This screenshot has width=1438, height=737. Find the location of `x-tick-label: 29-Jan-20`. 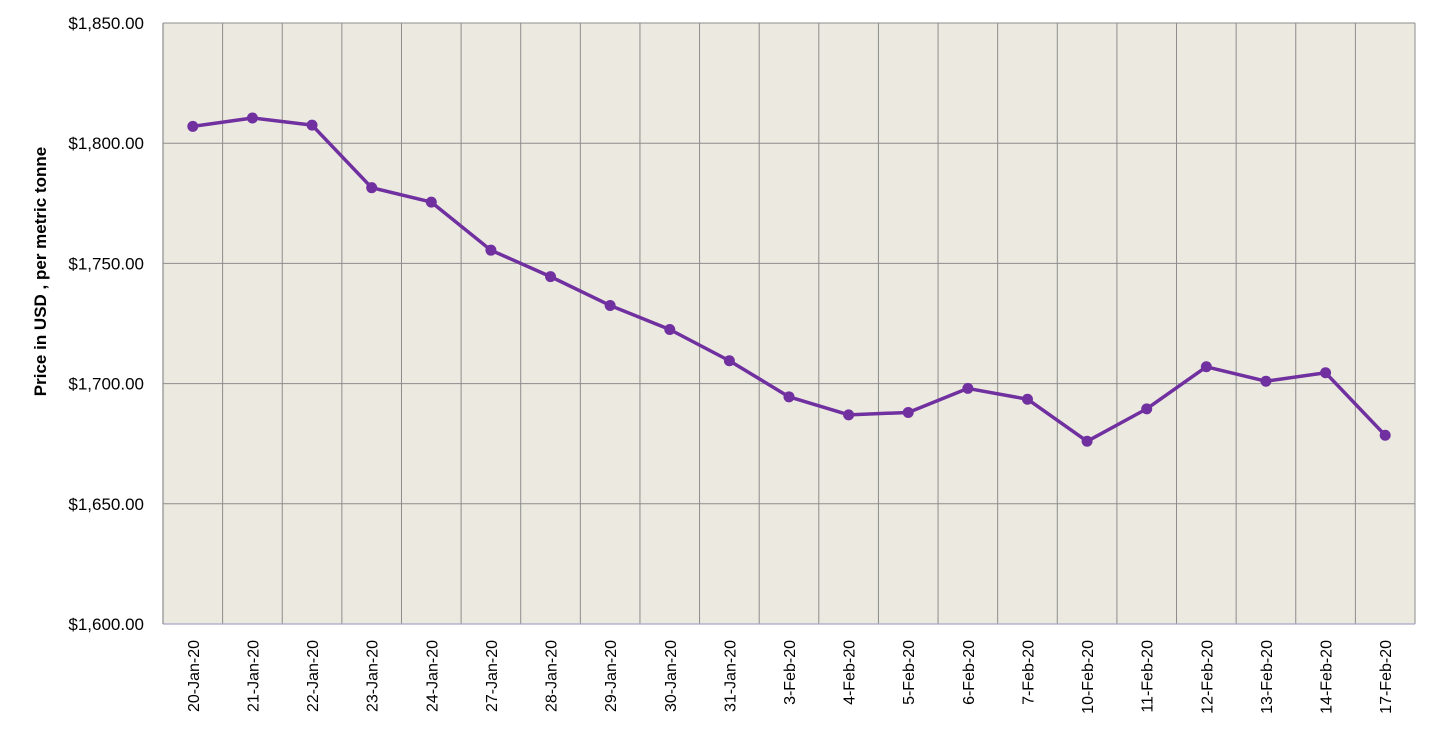

x-tick-label: 29-Jan-20 is located at coordinates (611, 676).